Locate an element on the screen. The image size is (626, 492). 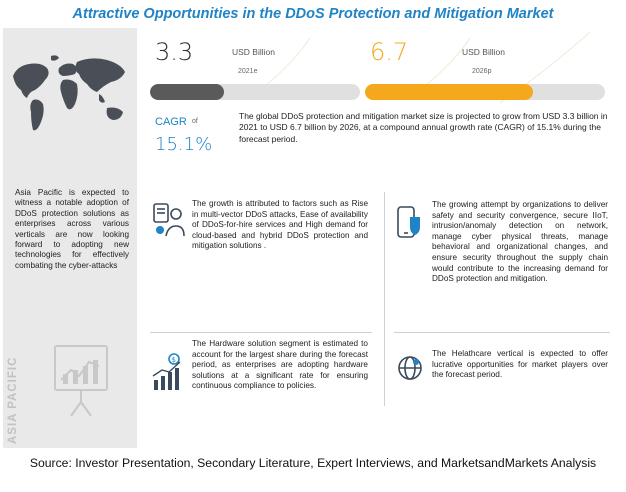
analytics-people-icon is located at coordinates (169, 220).